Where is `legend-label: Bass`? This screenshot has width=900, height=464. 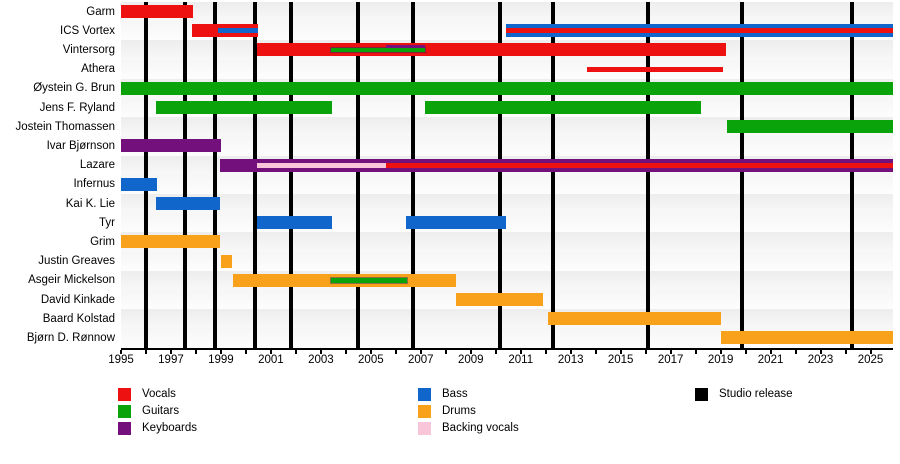
legend-label: Bass is located at coordinates (455, 394).